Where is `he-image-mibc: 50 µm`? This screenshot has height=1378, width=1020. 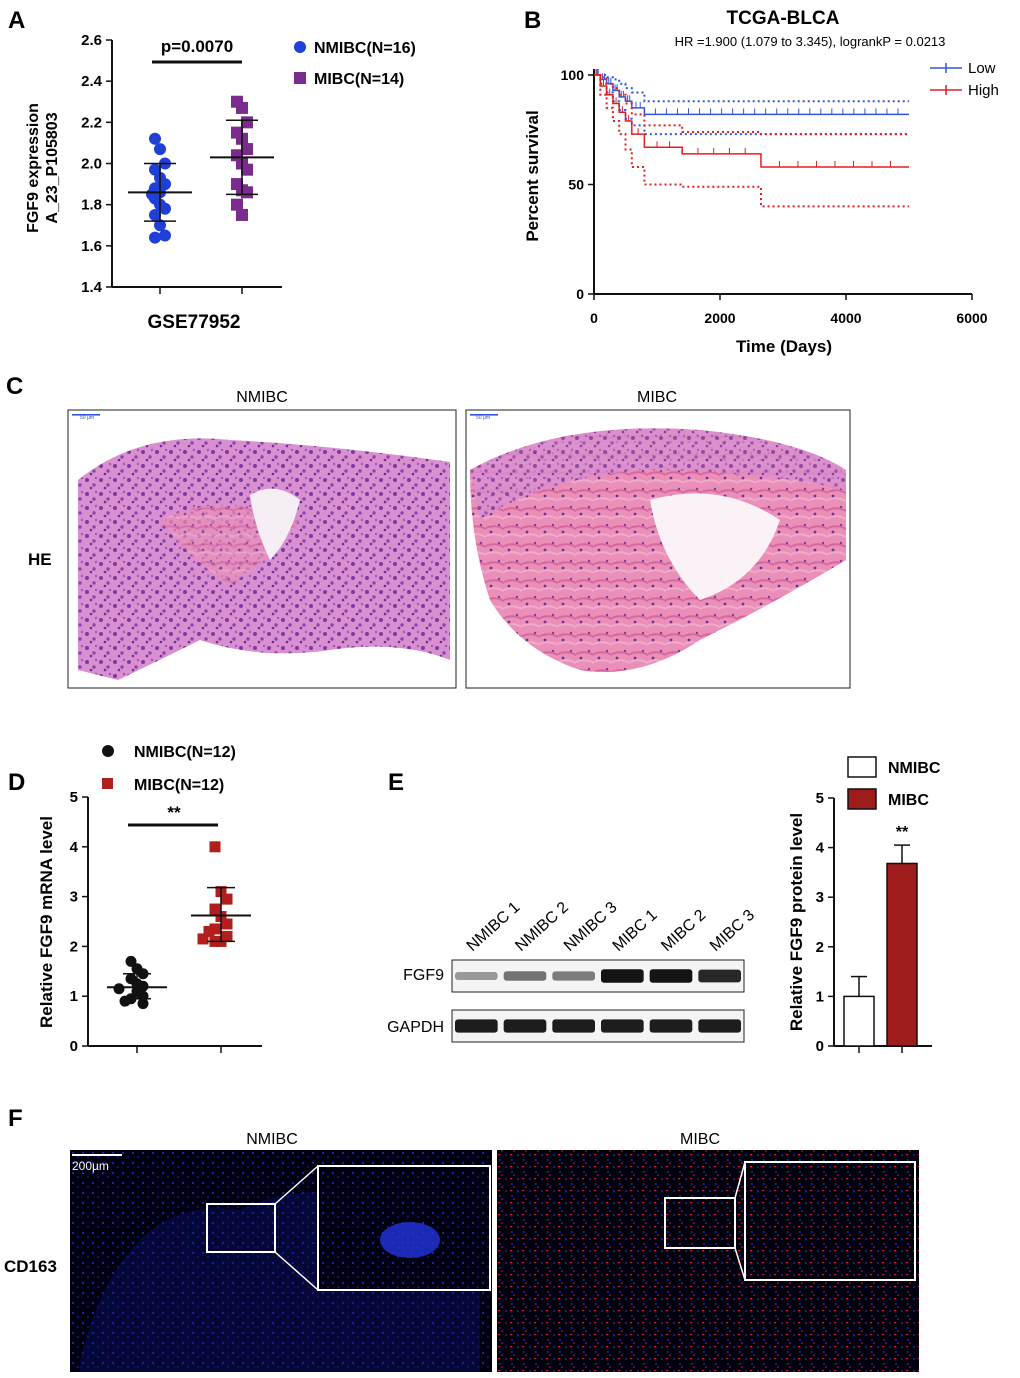 he-image-mibc: 50 µm is located at coordinates (658, 549).